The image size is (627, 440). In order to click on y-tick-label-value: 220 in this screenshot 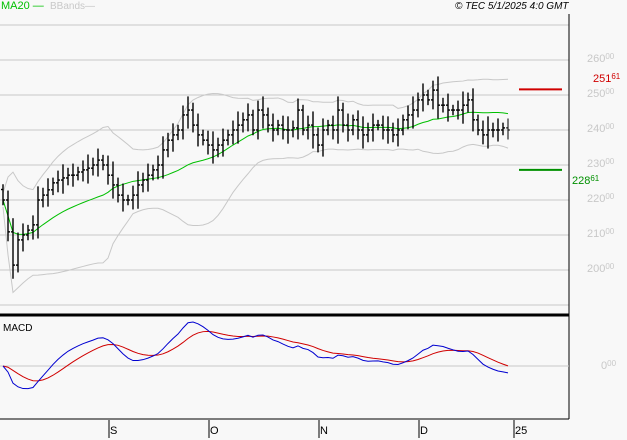, I will do `click(596, 199)`.